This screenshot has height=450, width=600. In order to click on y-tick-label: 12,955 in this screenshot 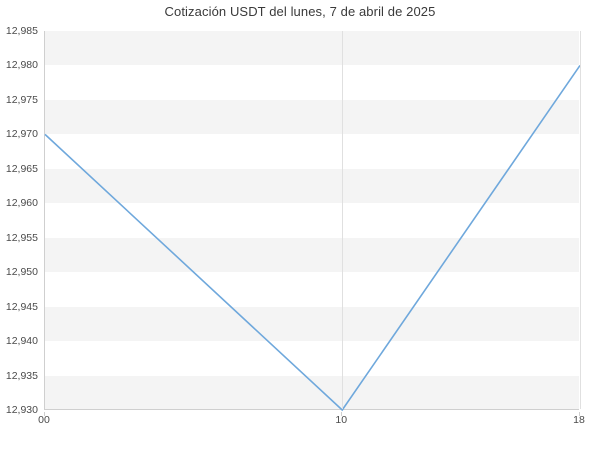, I will do `click(21, 237)`.